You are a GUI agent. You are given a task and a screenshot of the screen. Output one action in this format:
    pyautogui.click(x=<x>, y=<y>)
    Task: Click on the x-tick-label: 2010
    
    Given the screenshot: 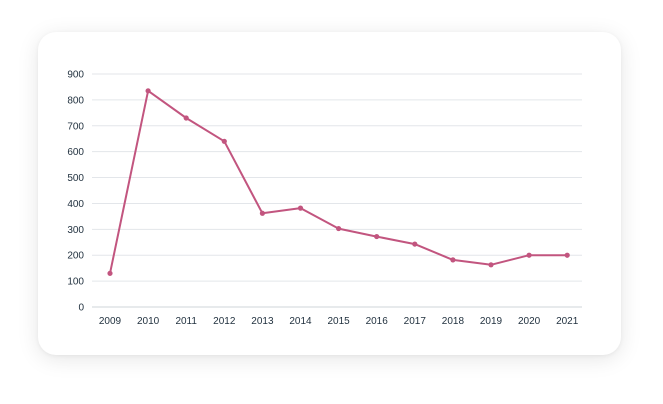 What is the action you would take?
    pyautogui.click(x=148, y=321)
    